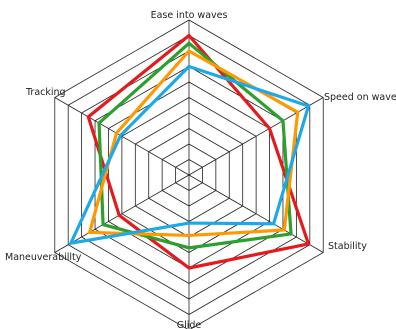 Image resolution: width=396 pixels, height=329 pixels. What do you see at coordinates (360, 97) in the screenshot?
I see `axis-label-speed-on-wave: Speed on wave` at bounding box center [360, 97].